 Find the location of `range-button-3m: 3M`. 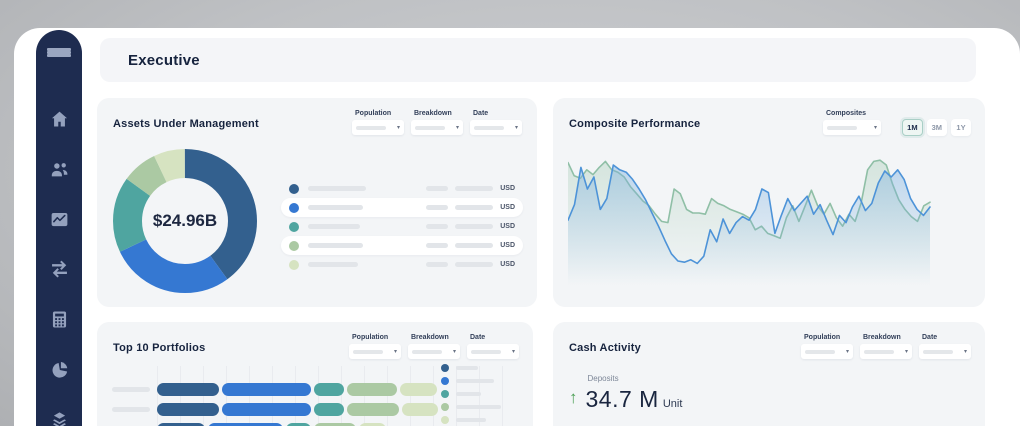

range-button-3m: 3M is located at coordinates (936, 127).